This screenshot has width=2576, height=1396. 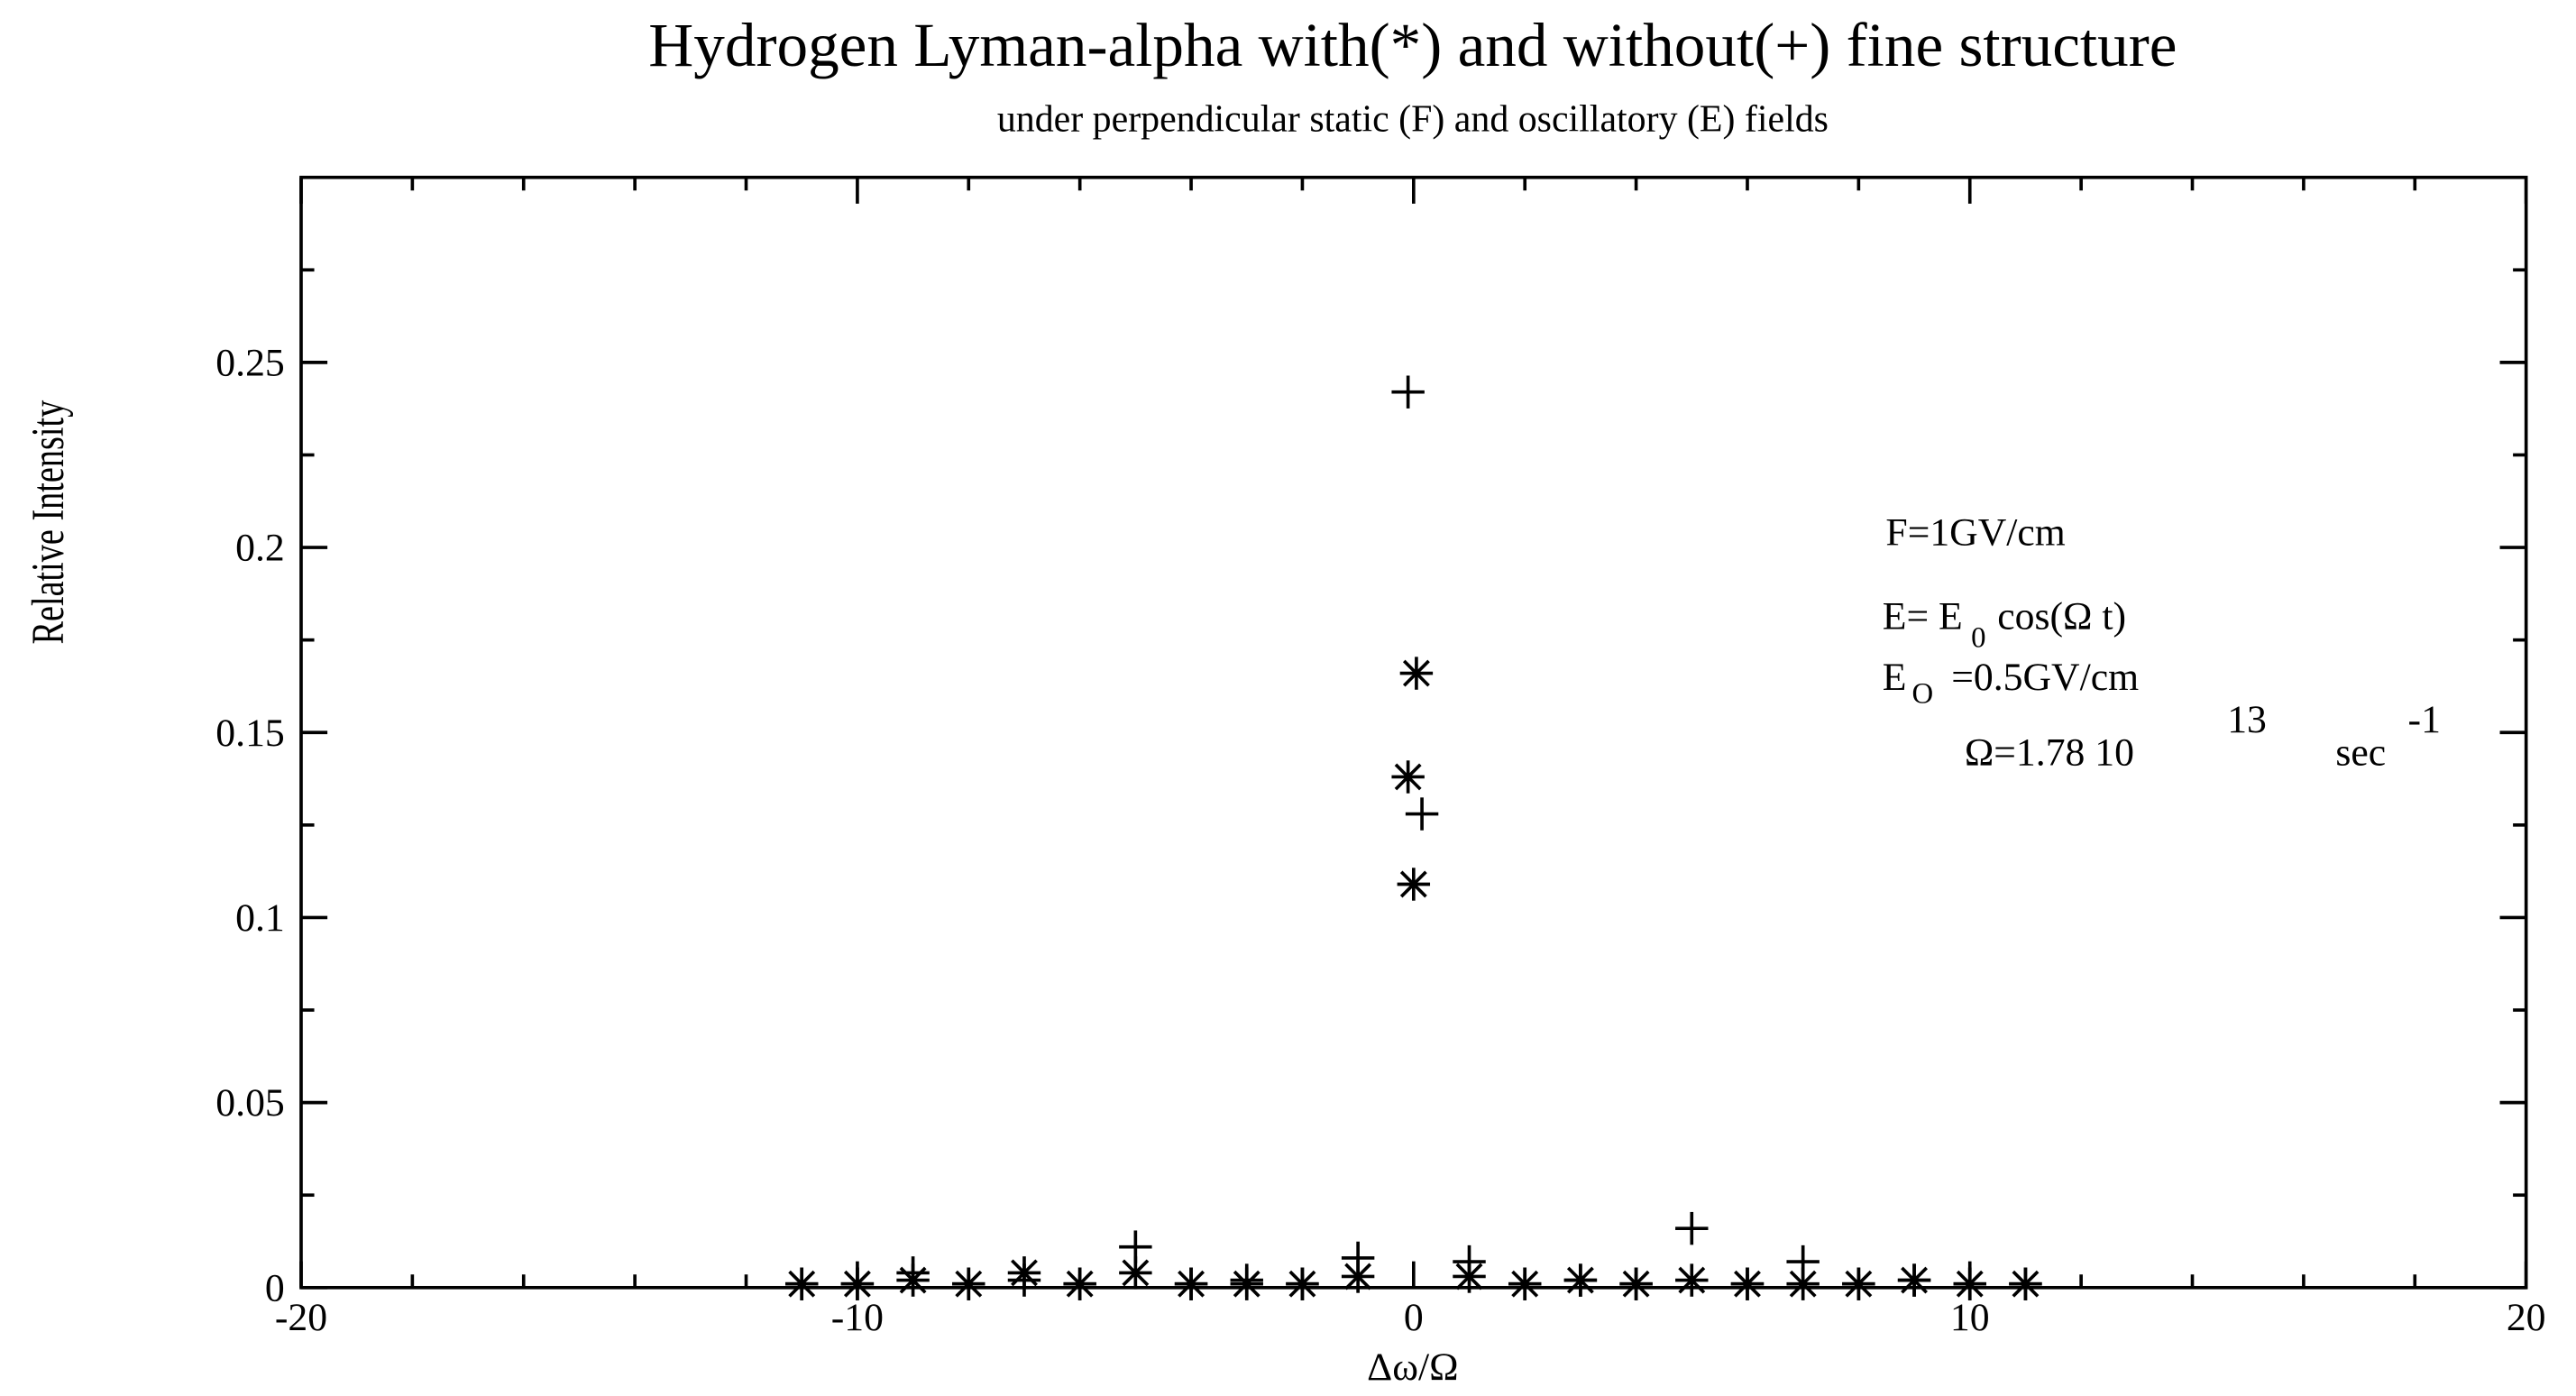 What do you see at coordinates (2424, 720) in the screenshot?
I see `annotation: -1` at bounding box center [2424, 720].